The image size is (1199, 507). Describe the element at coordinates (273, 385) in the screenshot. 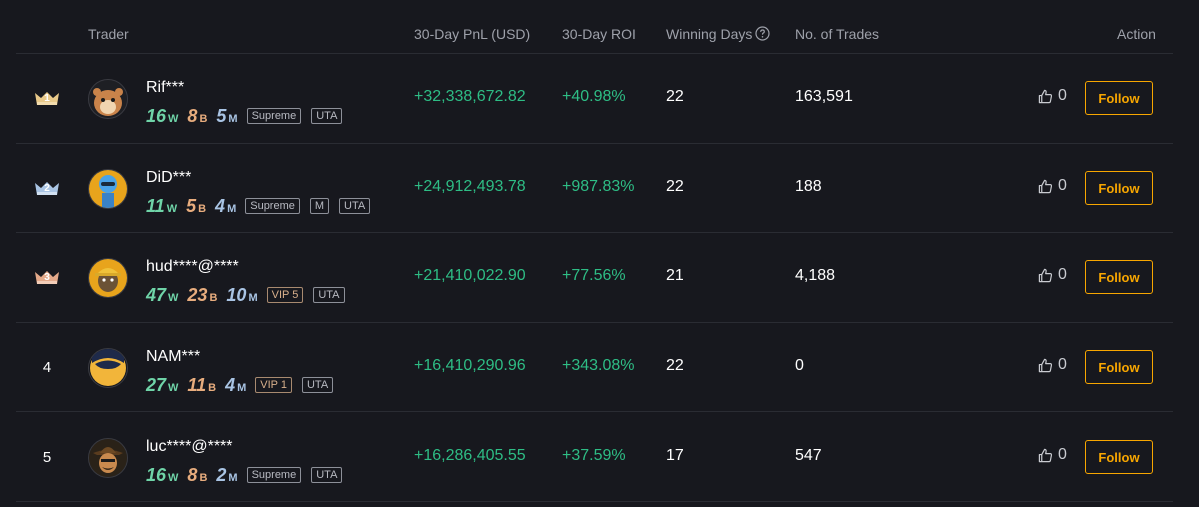

I see `vip-badge: VIP 1` at that location.